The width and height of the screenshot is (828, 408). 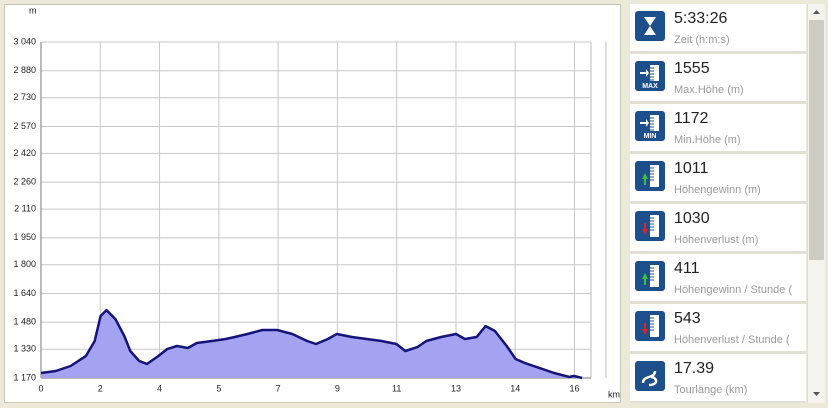 I want to click on stat-item: 17.39 Tourlänge (km), so click(x=718, y=378).